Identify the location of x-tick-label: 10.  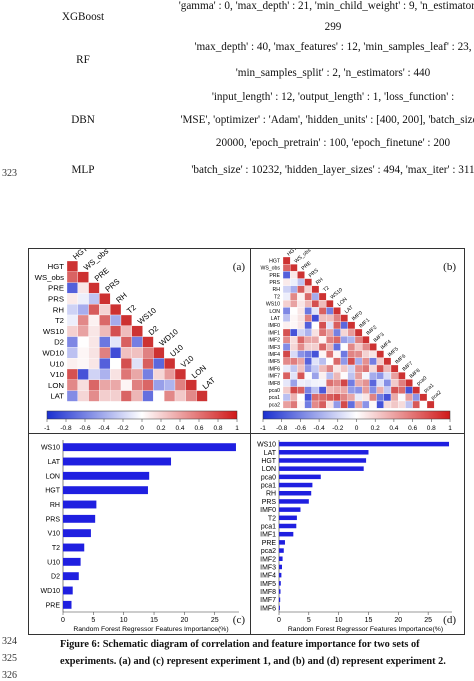
(124, 620).